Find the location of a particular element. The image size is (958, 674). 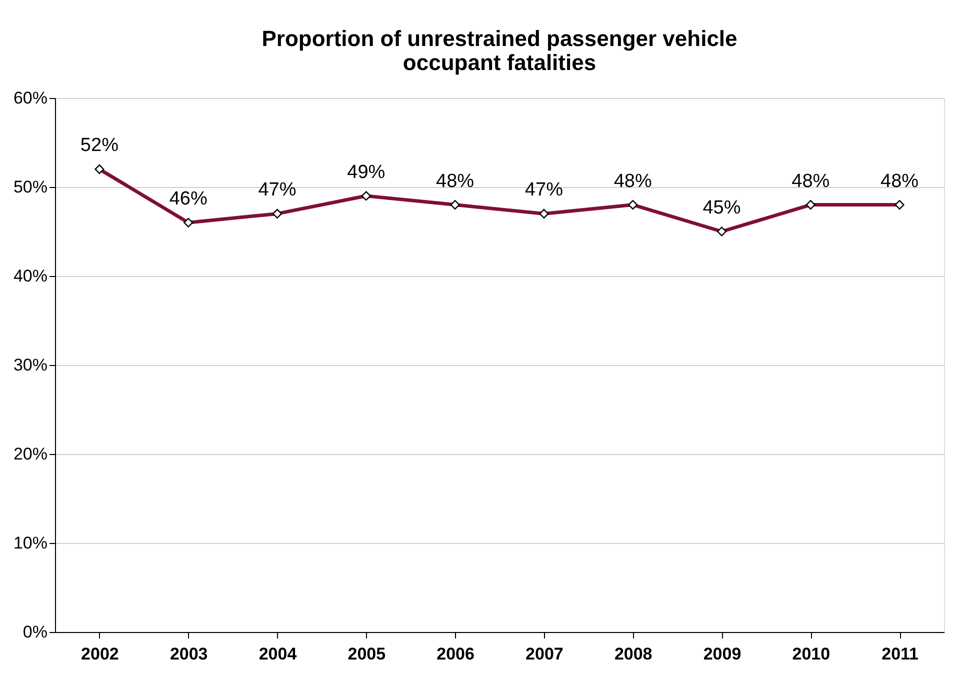

x-tick-label: 2010 is located at coordinates (811, 654).